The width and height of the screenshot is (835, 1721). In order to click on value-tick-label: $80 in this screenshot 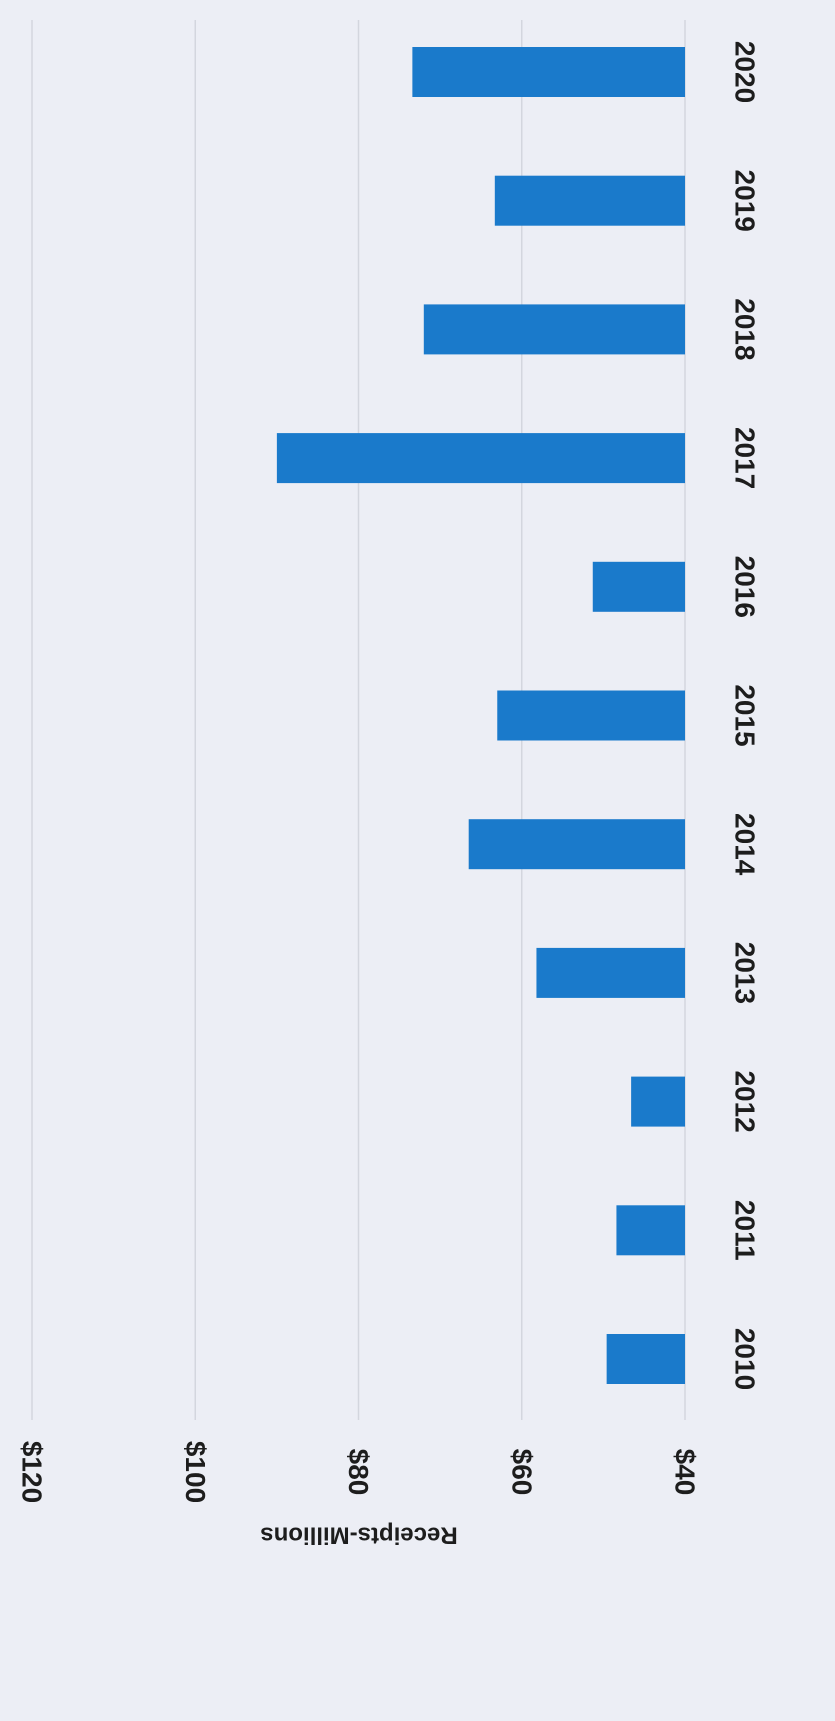, I will do `click(358, 1472)`.